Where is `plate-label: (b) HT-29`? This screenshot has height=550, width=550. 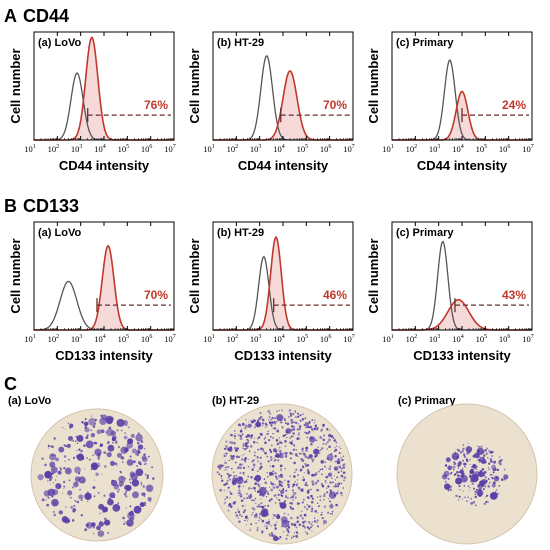
plate-label: (b) HT-29 is located at coordinates (235, 401).